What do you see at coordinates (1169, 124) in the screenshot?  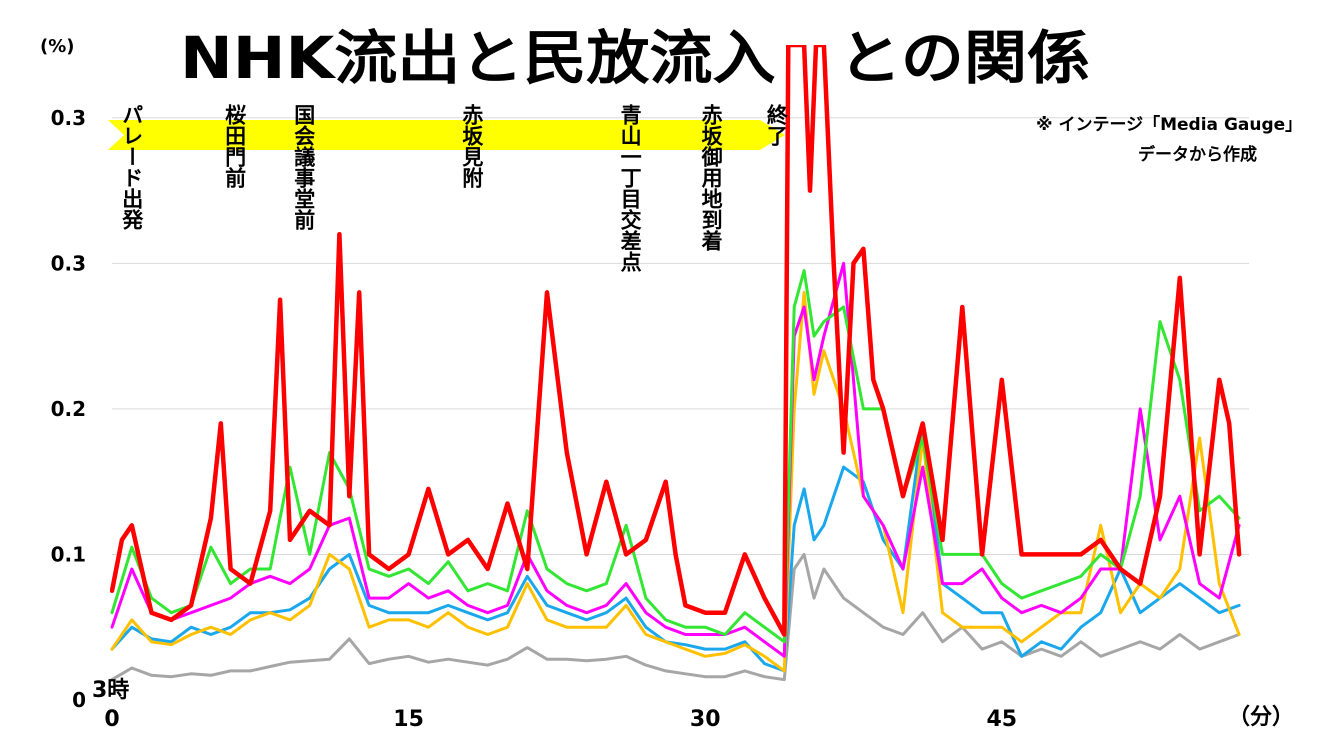 I see `source-note-line-1: ※ インテージ「Media Gauge」` at bounding box center [1169, 124].